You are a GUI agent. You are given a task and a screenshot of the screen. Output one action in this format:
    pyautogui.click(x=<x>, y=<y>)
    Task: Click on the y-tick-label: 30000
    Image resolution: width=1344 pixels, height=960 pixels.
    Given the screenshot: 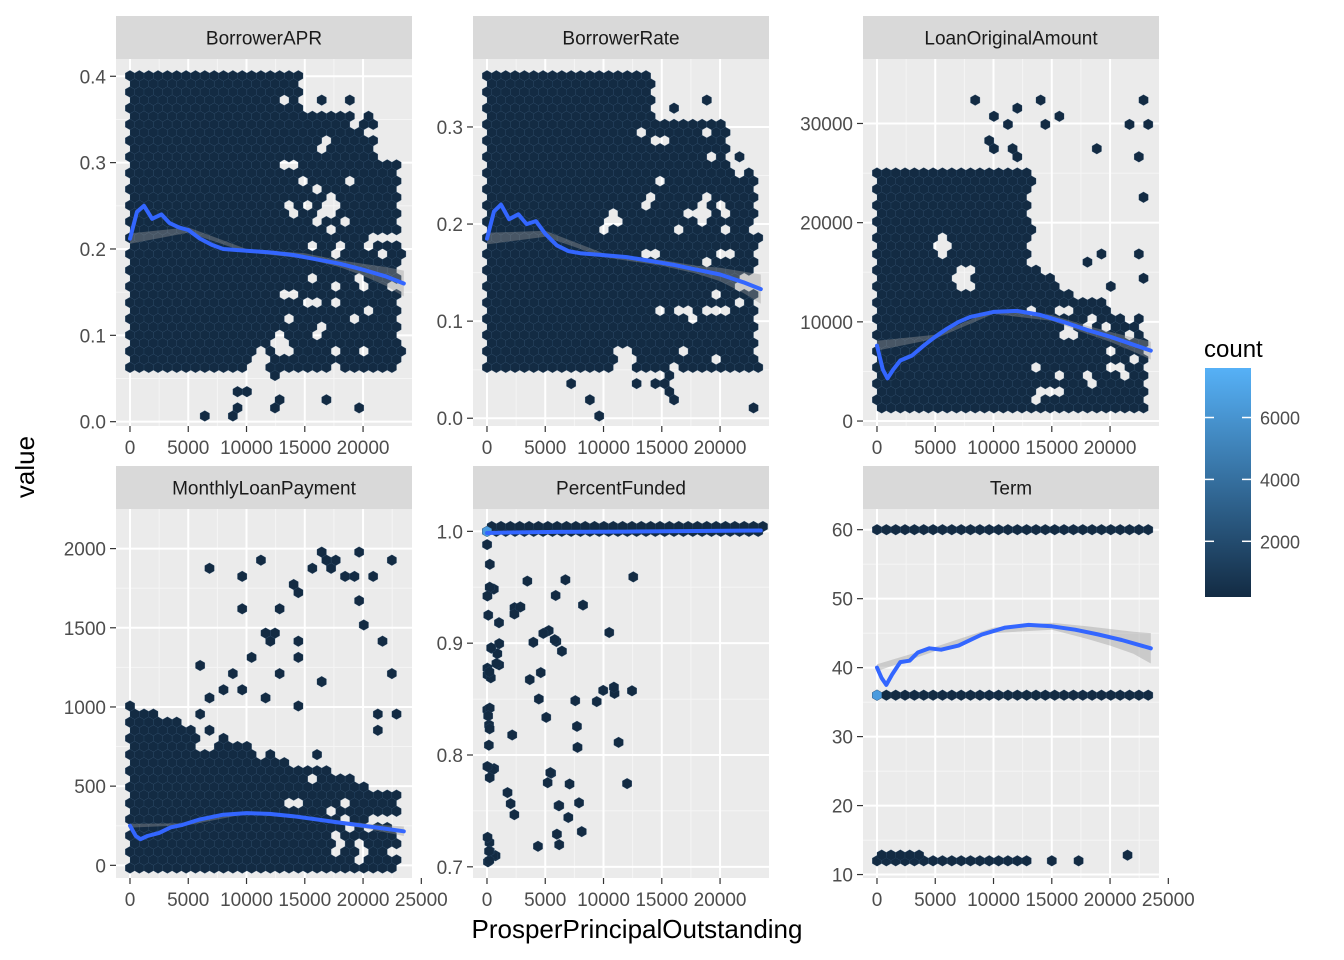 What is the action you would take?
    pyautogui.click(x=826, y=124)
    